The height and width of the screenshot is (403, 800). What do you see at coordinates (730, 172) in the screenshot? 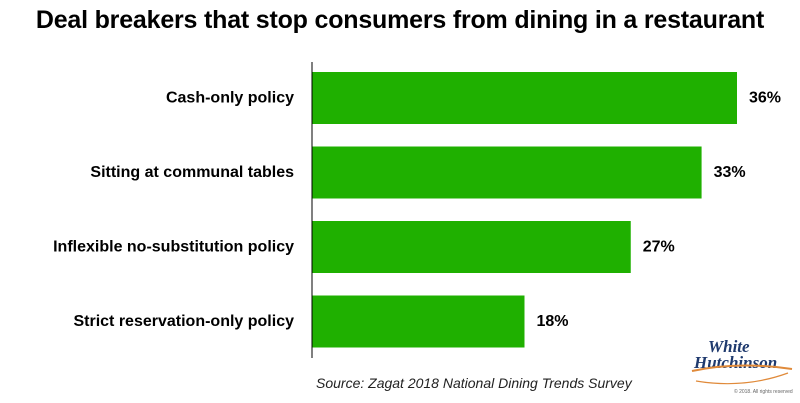
I see `value-label-1: 33%` at bounding box center [730, 172].